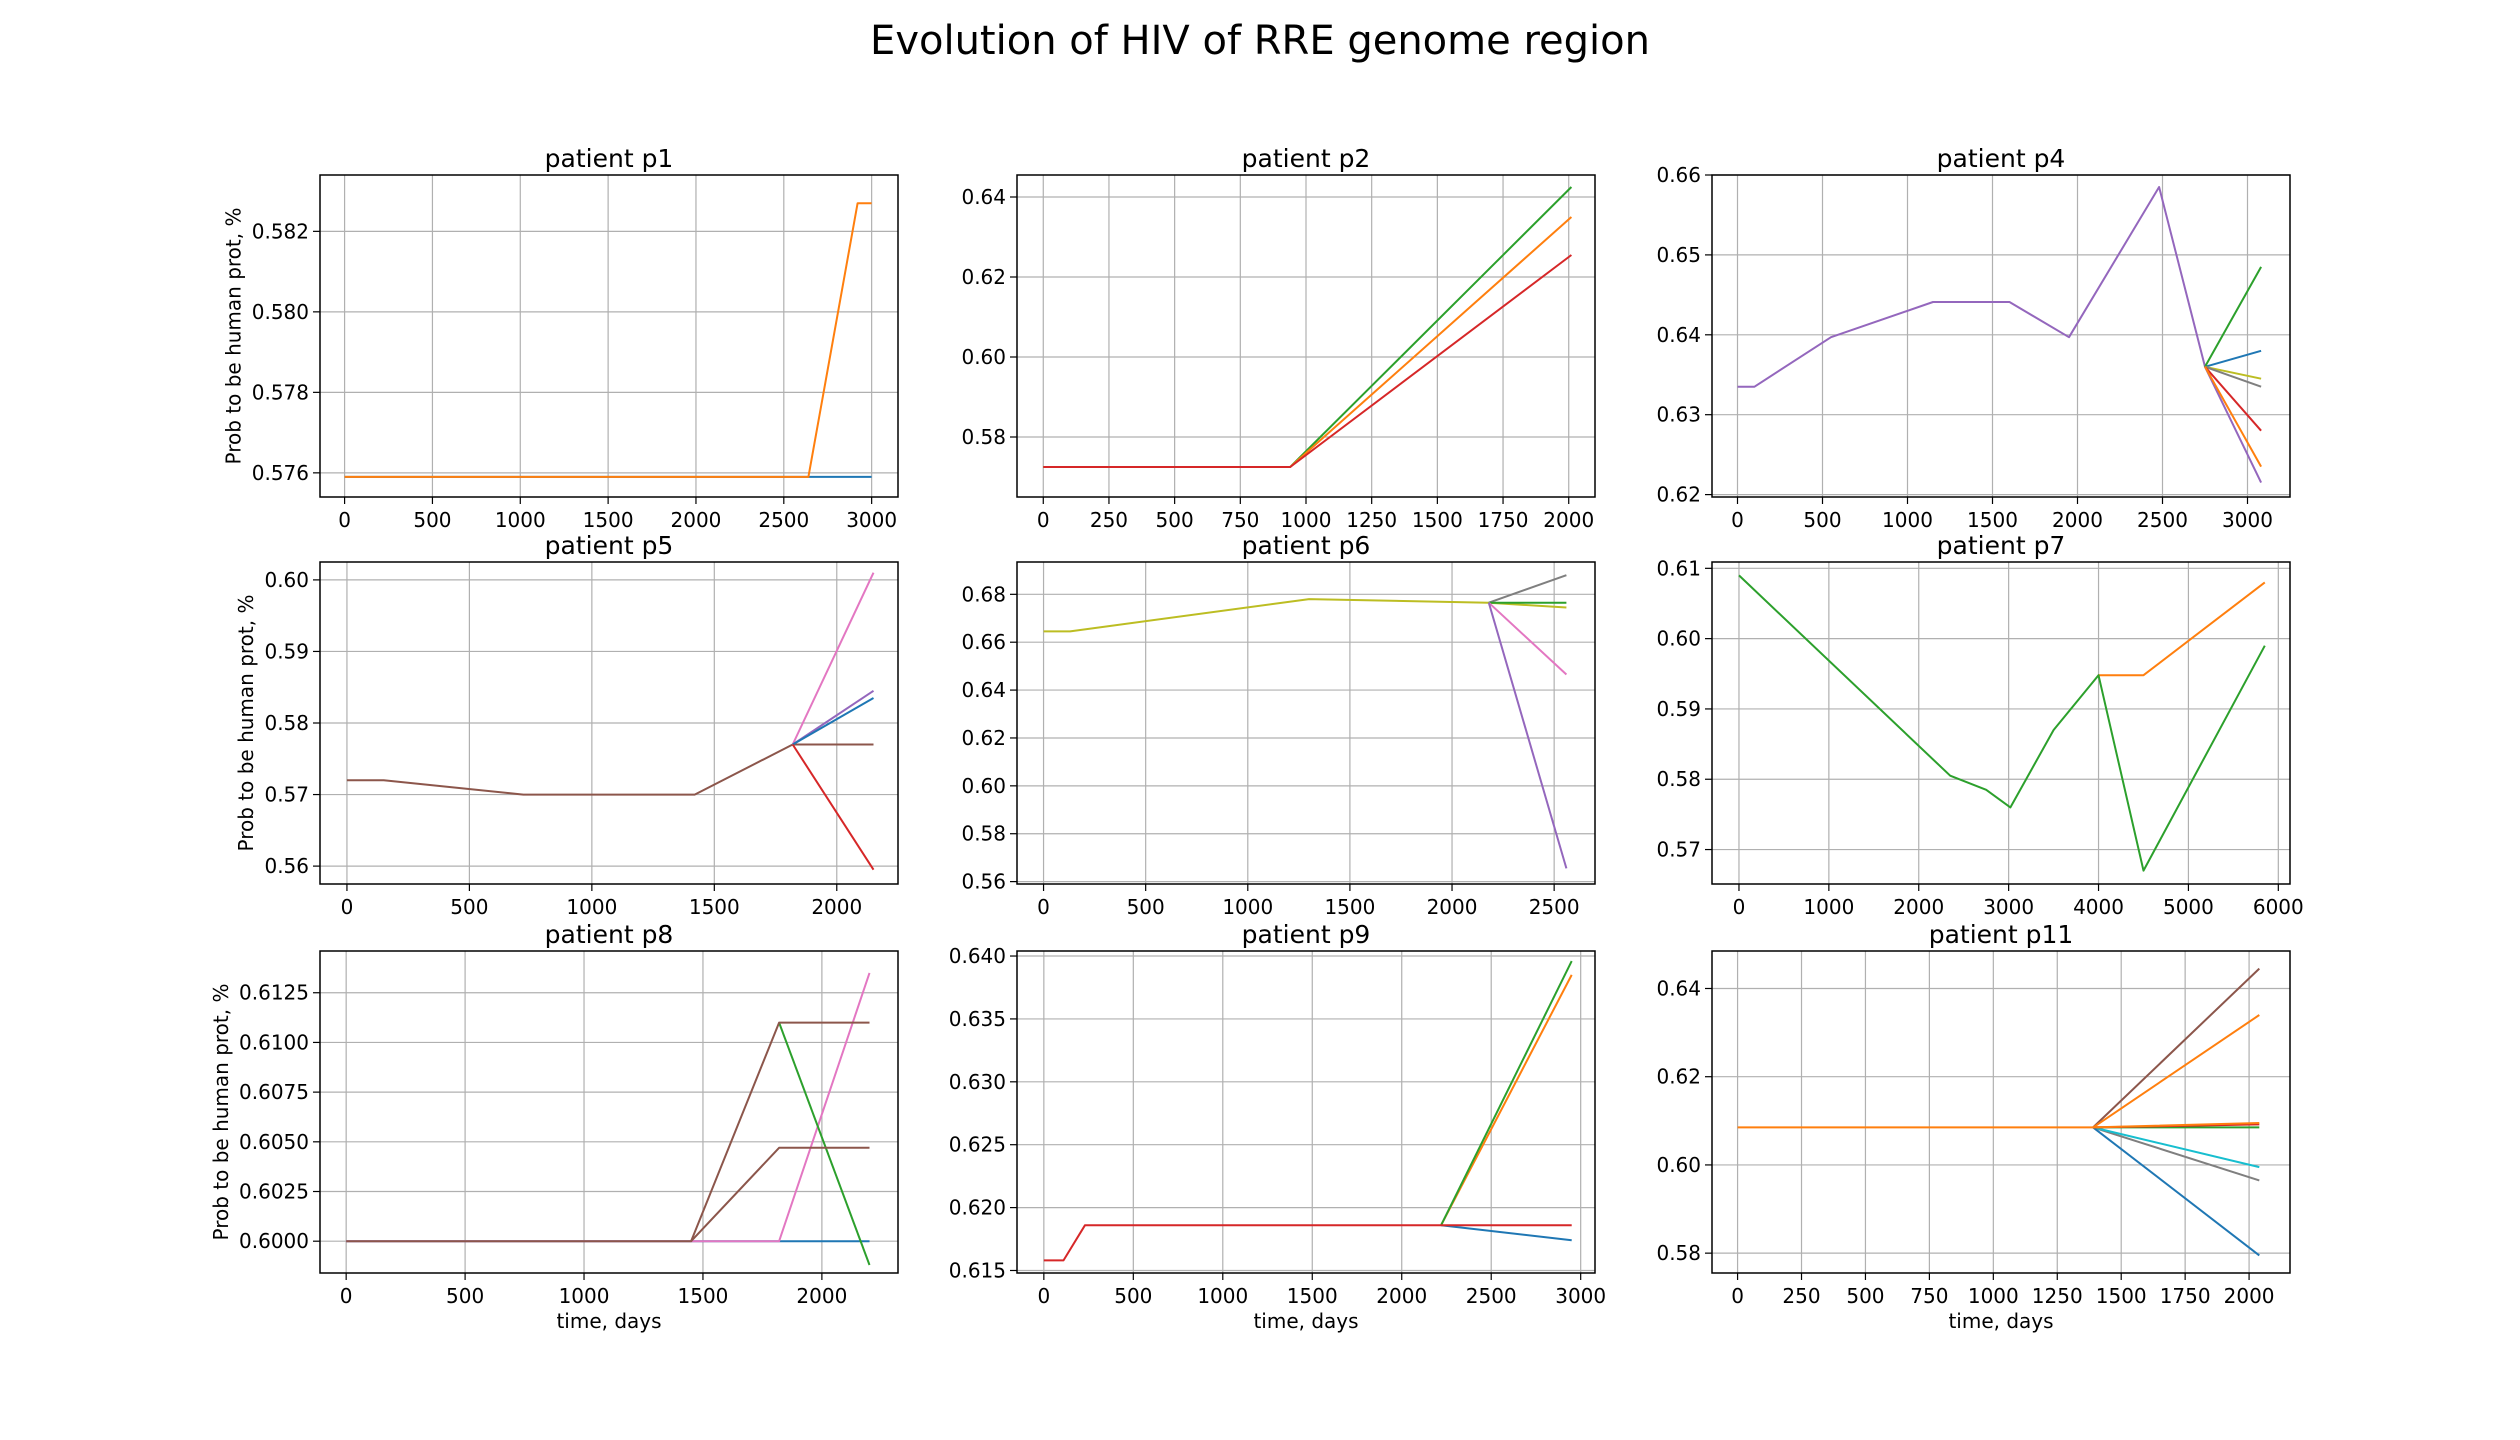 This screenshot has width=2520, height=1440. Describe the element at coordinates (1491, 1296) in the screenshot. I see `chart-8-xtick-label-5: 2500` at that location.